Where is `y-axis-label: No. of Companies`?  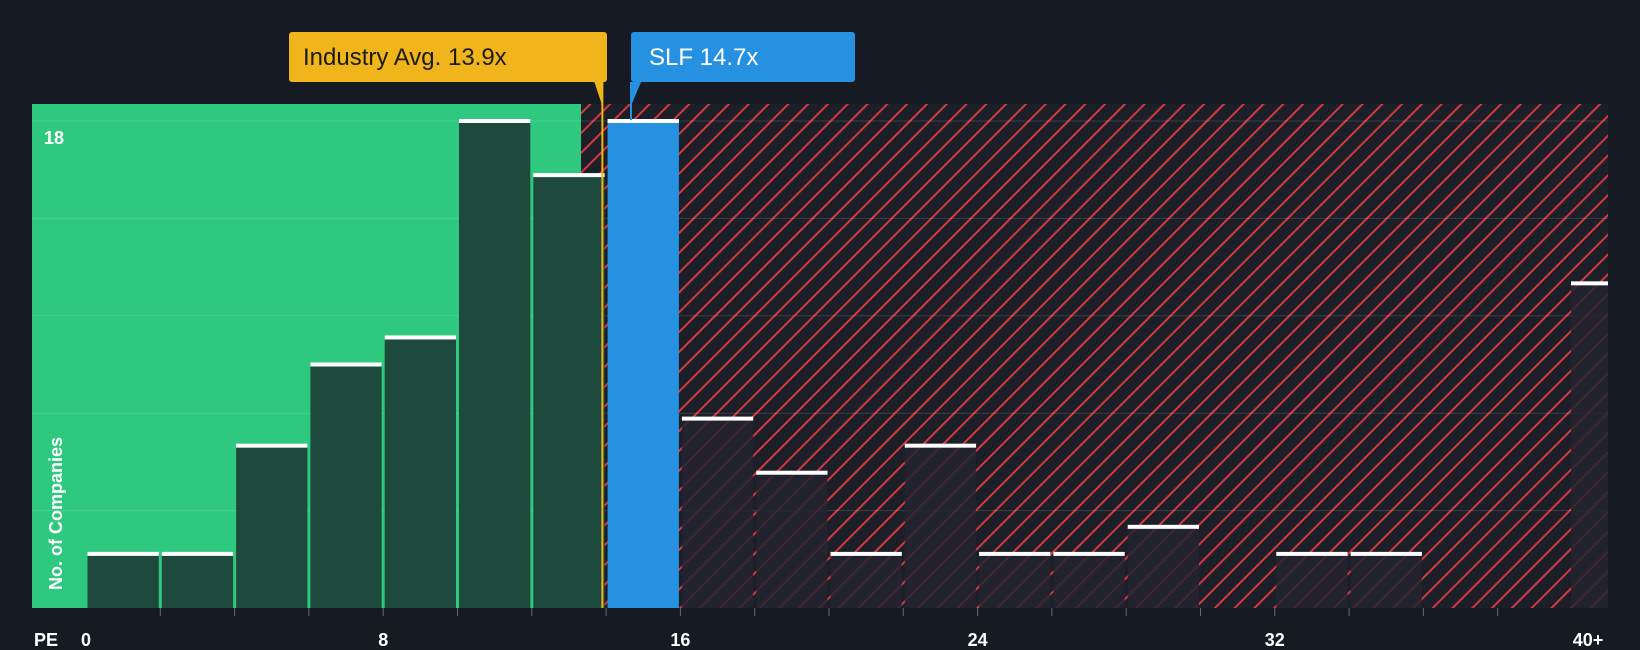
y-axis-label: No. of Companies is located at coordinates (56, 513).